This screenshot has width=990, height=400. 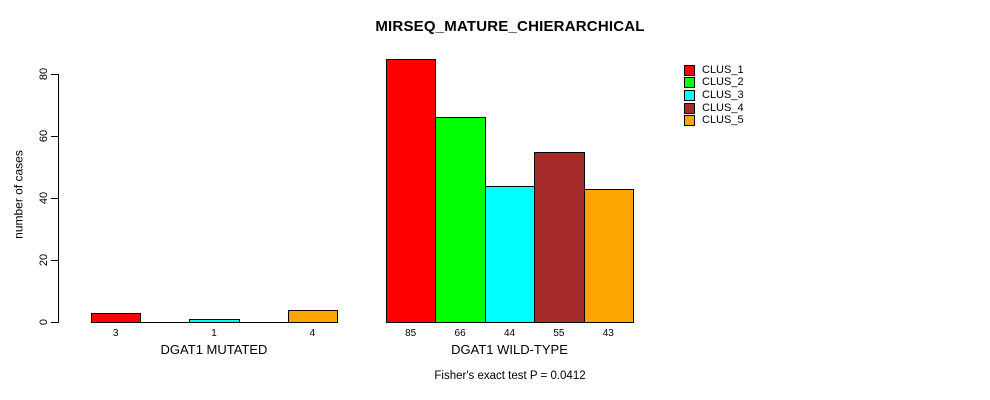 I want to click on bar-value-label: 85, so click(x=411, y=333).